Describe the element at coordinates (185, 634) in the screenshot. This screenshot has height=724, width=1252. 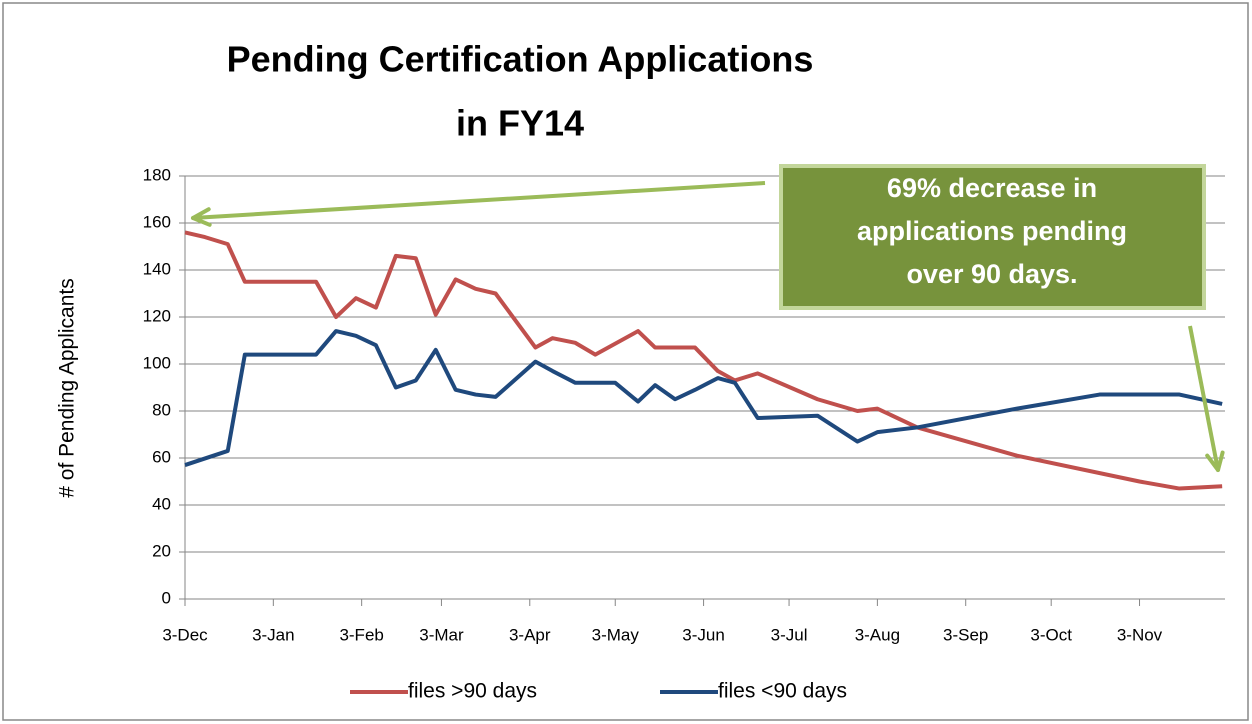
I see `x-tick-label: 3-Dec` at that location.